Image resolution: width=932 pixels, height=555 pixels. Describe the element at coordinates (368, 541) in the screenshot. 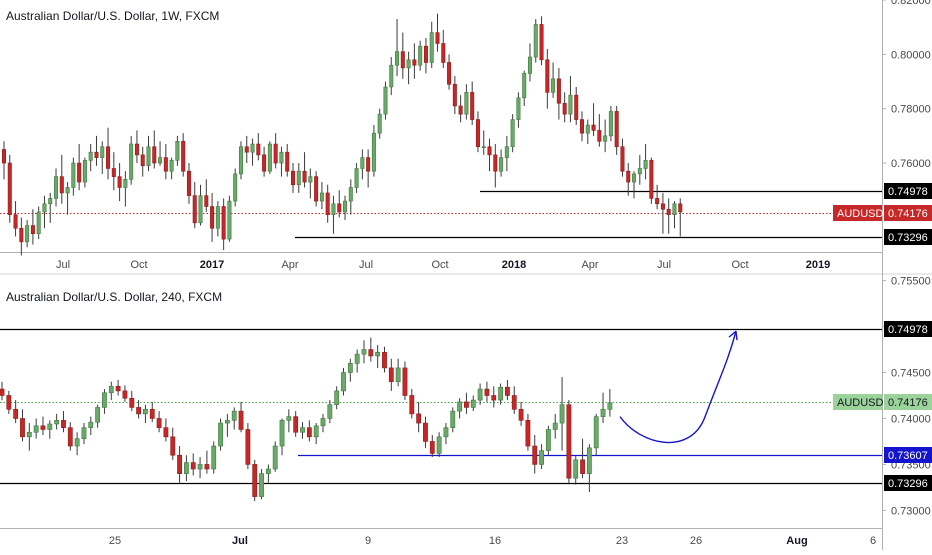

I see `x-tick-label: 9` at that location.